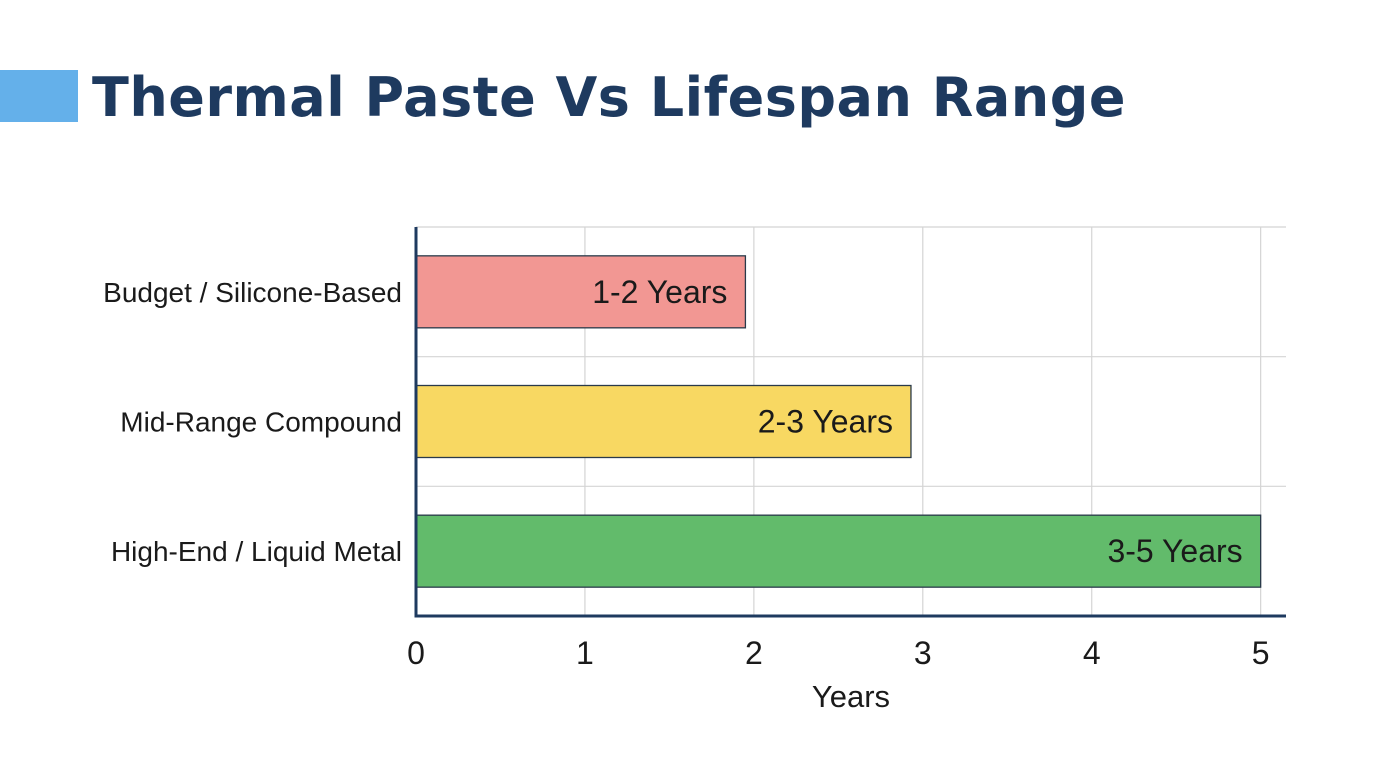 The image size is (1376, 768). What do you see at coordinates (416, 653) in the screenshot?
I see `x-tick-label: 0` at bounding box center [416, 653].